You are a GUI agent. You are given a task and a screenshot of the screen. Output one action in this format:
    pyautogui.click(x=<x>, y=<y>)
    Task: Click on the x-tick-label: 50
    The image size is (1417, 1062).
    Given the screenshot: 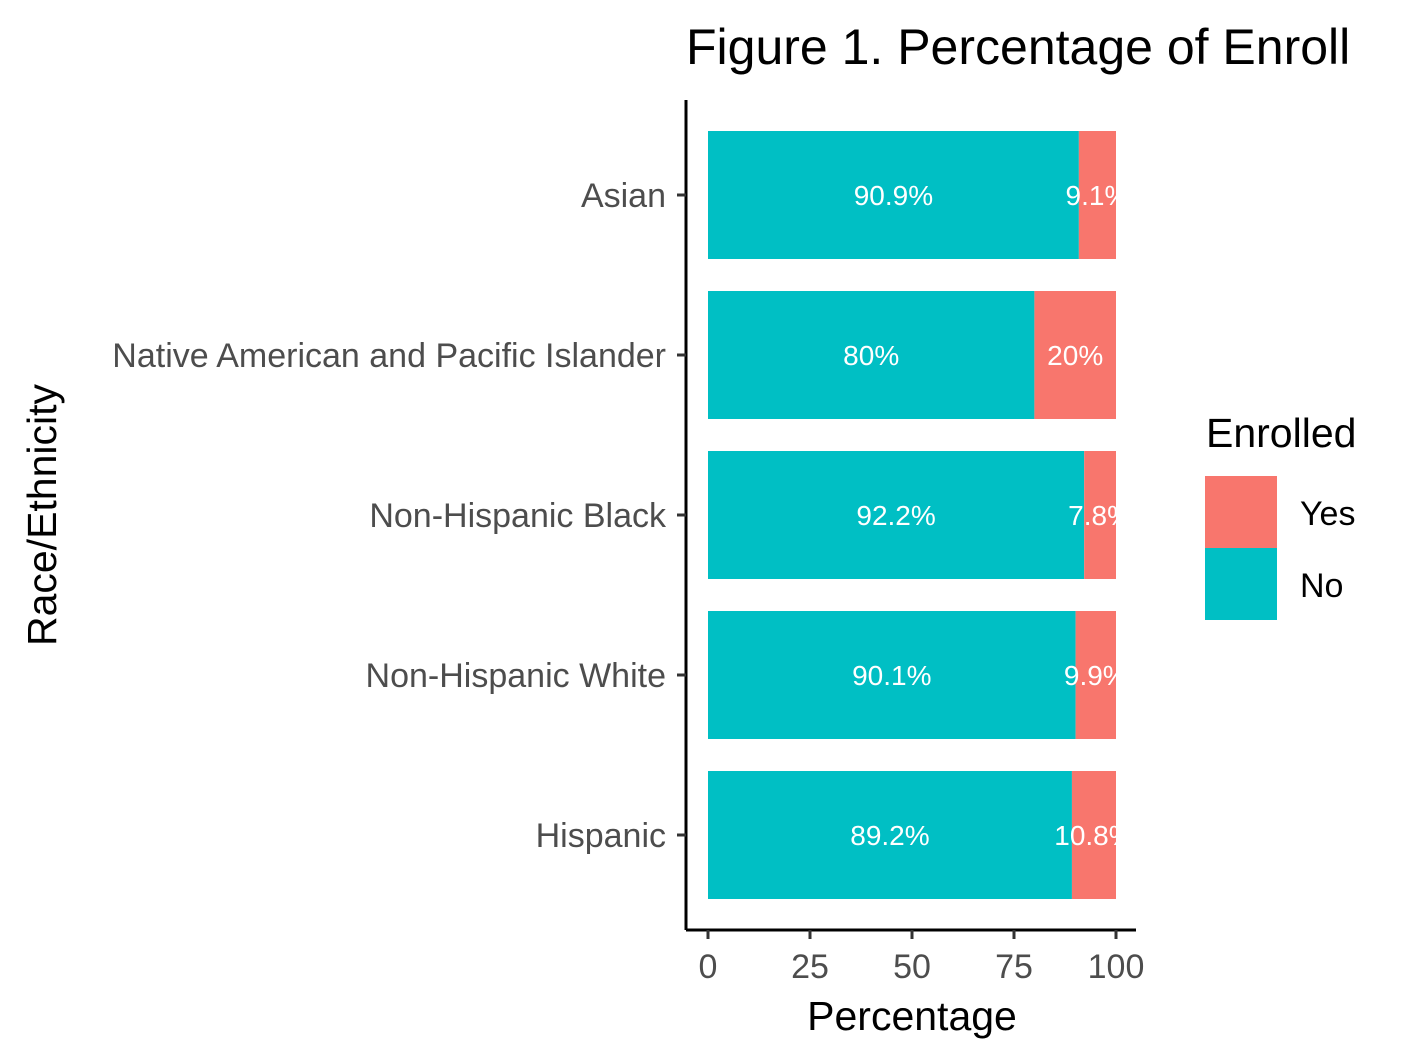 What is the action you would take?
    pyautogui.click(x=912, y=967)
    